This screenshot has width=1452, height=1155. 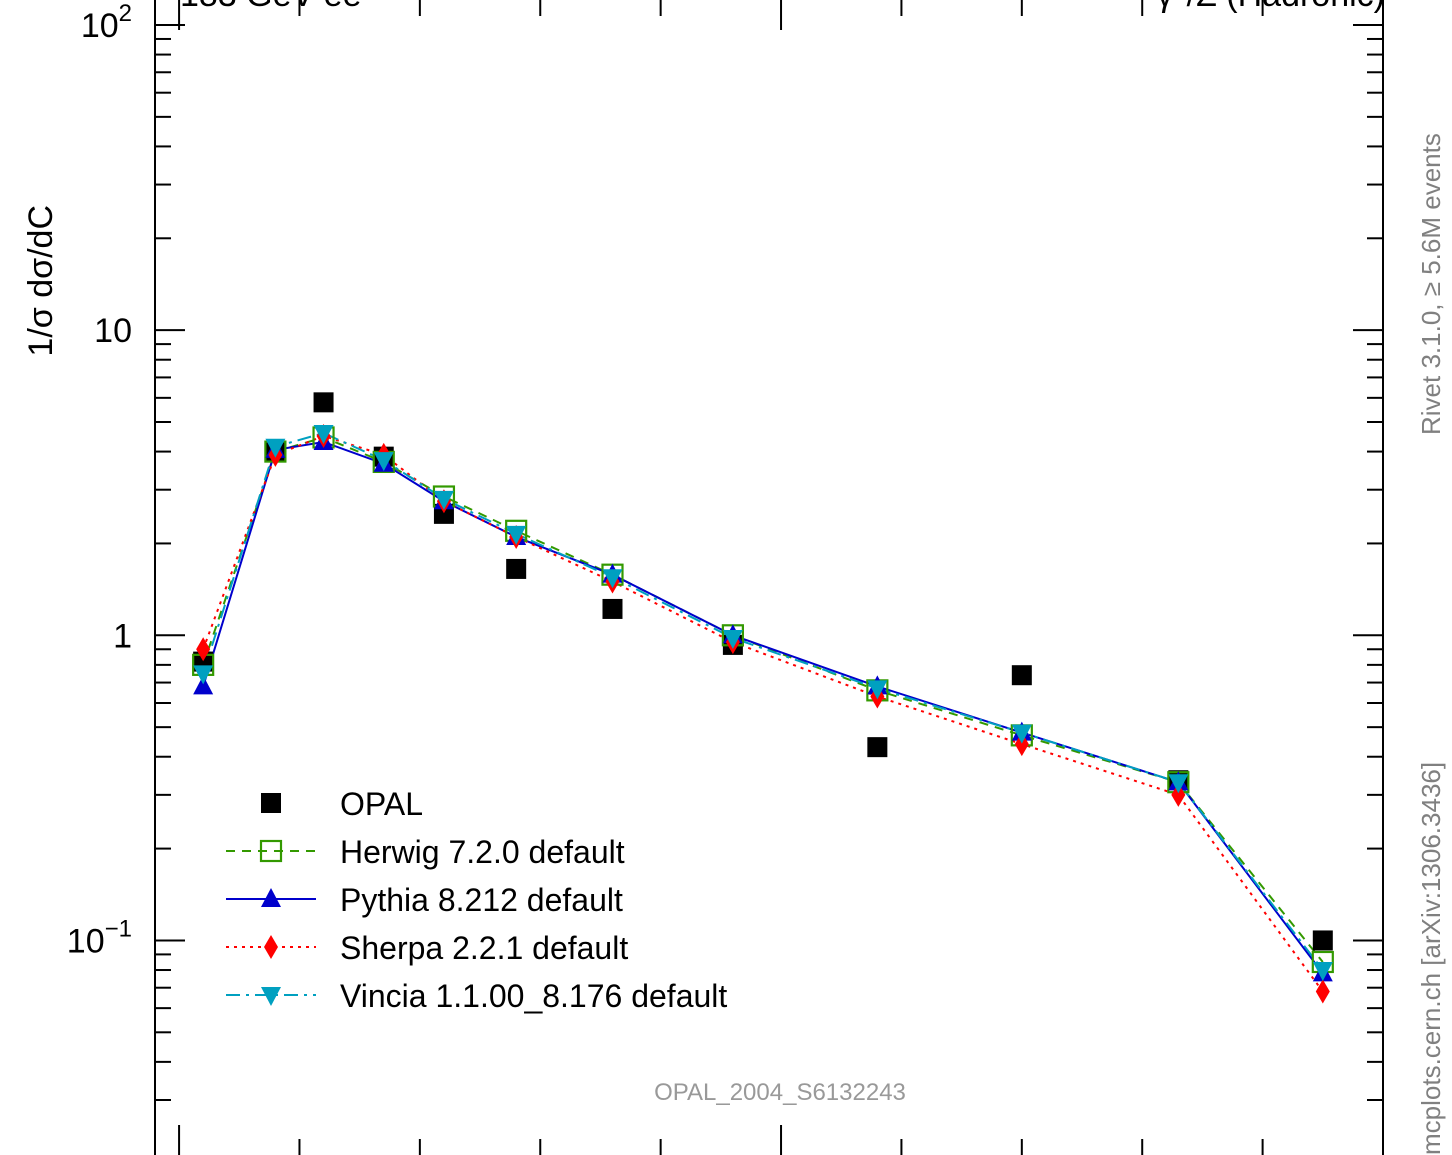 What do you see at coordinates (780, 1092) in the screenshot?
I see `analysis-id-label: OPAL_2004_S6132243` at bounding box center [780, 1092].